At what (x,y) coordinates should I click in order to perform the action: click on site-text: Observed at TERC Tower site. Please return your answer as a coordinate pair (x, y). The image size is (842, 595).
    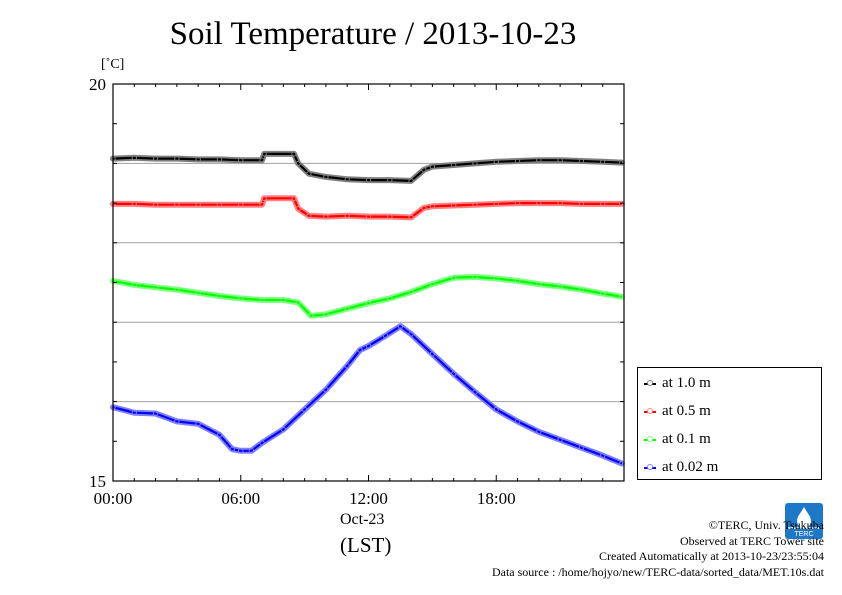
    Looking at the image, I should click on (751, 540).